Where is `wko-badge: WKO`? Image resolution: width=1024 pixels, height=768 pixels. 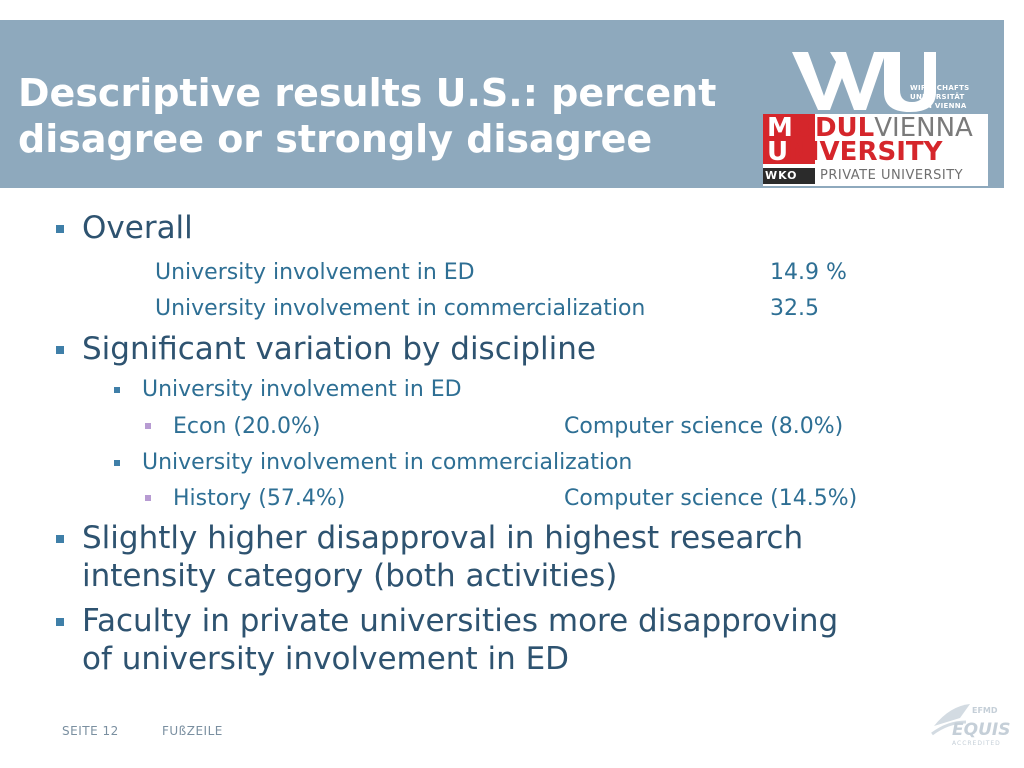 wko-badge: WKO is located at coordinates (789, 176).